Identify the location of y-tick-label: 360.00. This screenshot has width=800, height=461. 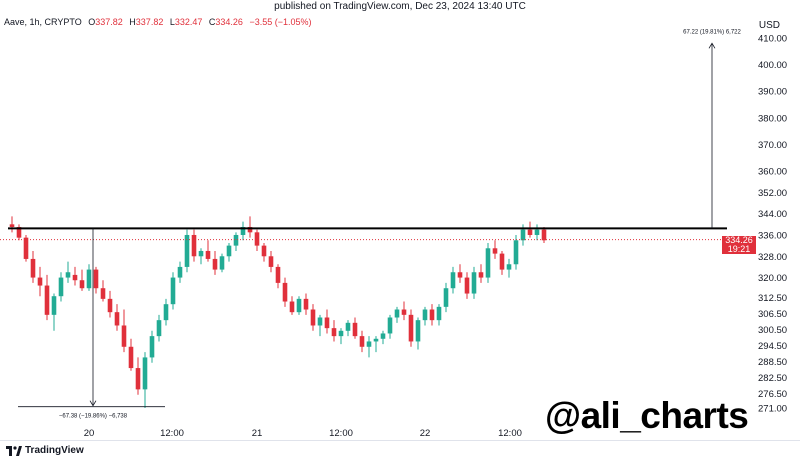
(772, 172).